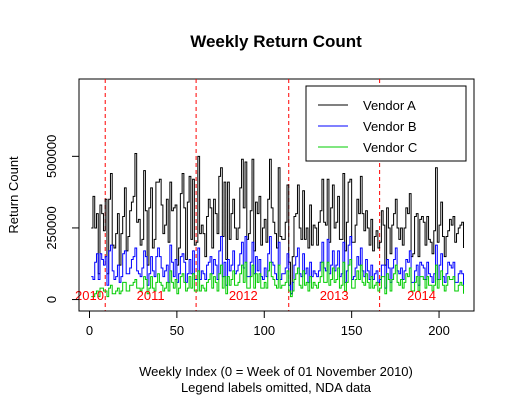 The height and width of the screenshot is (400, 514). Describe the element at coordinates (276, 387) in the screenshot. I see `chart-subtitle: Legend labels omitted, NDA data` at that location.